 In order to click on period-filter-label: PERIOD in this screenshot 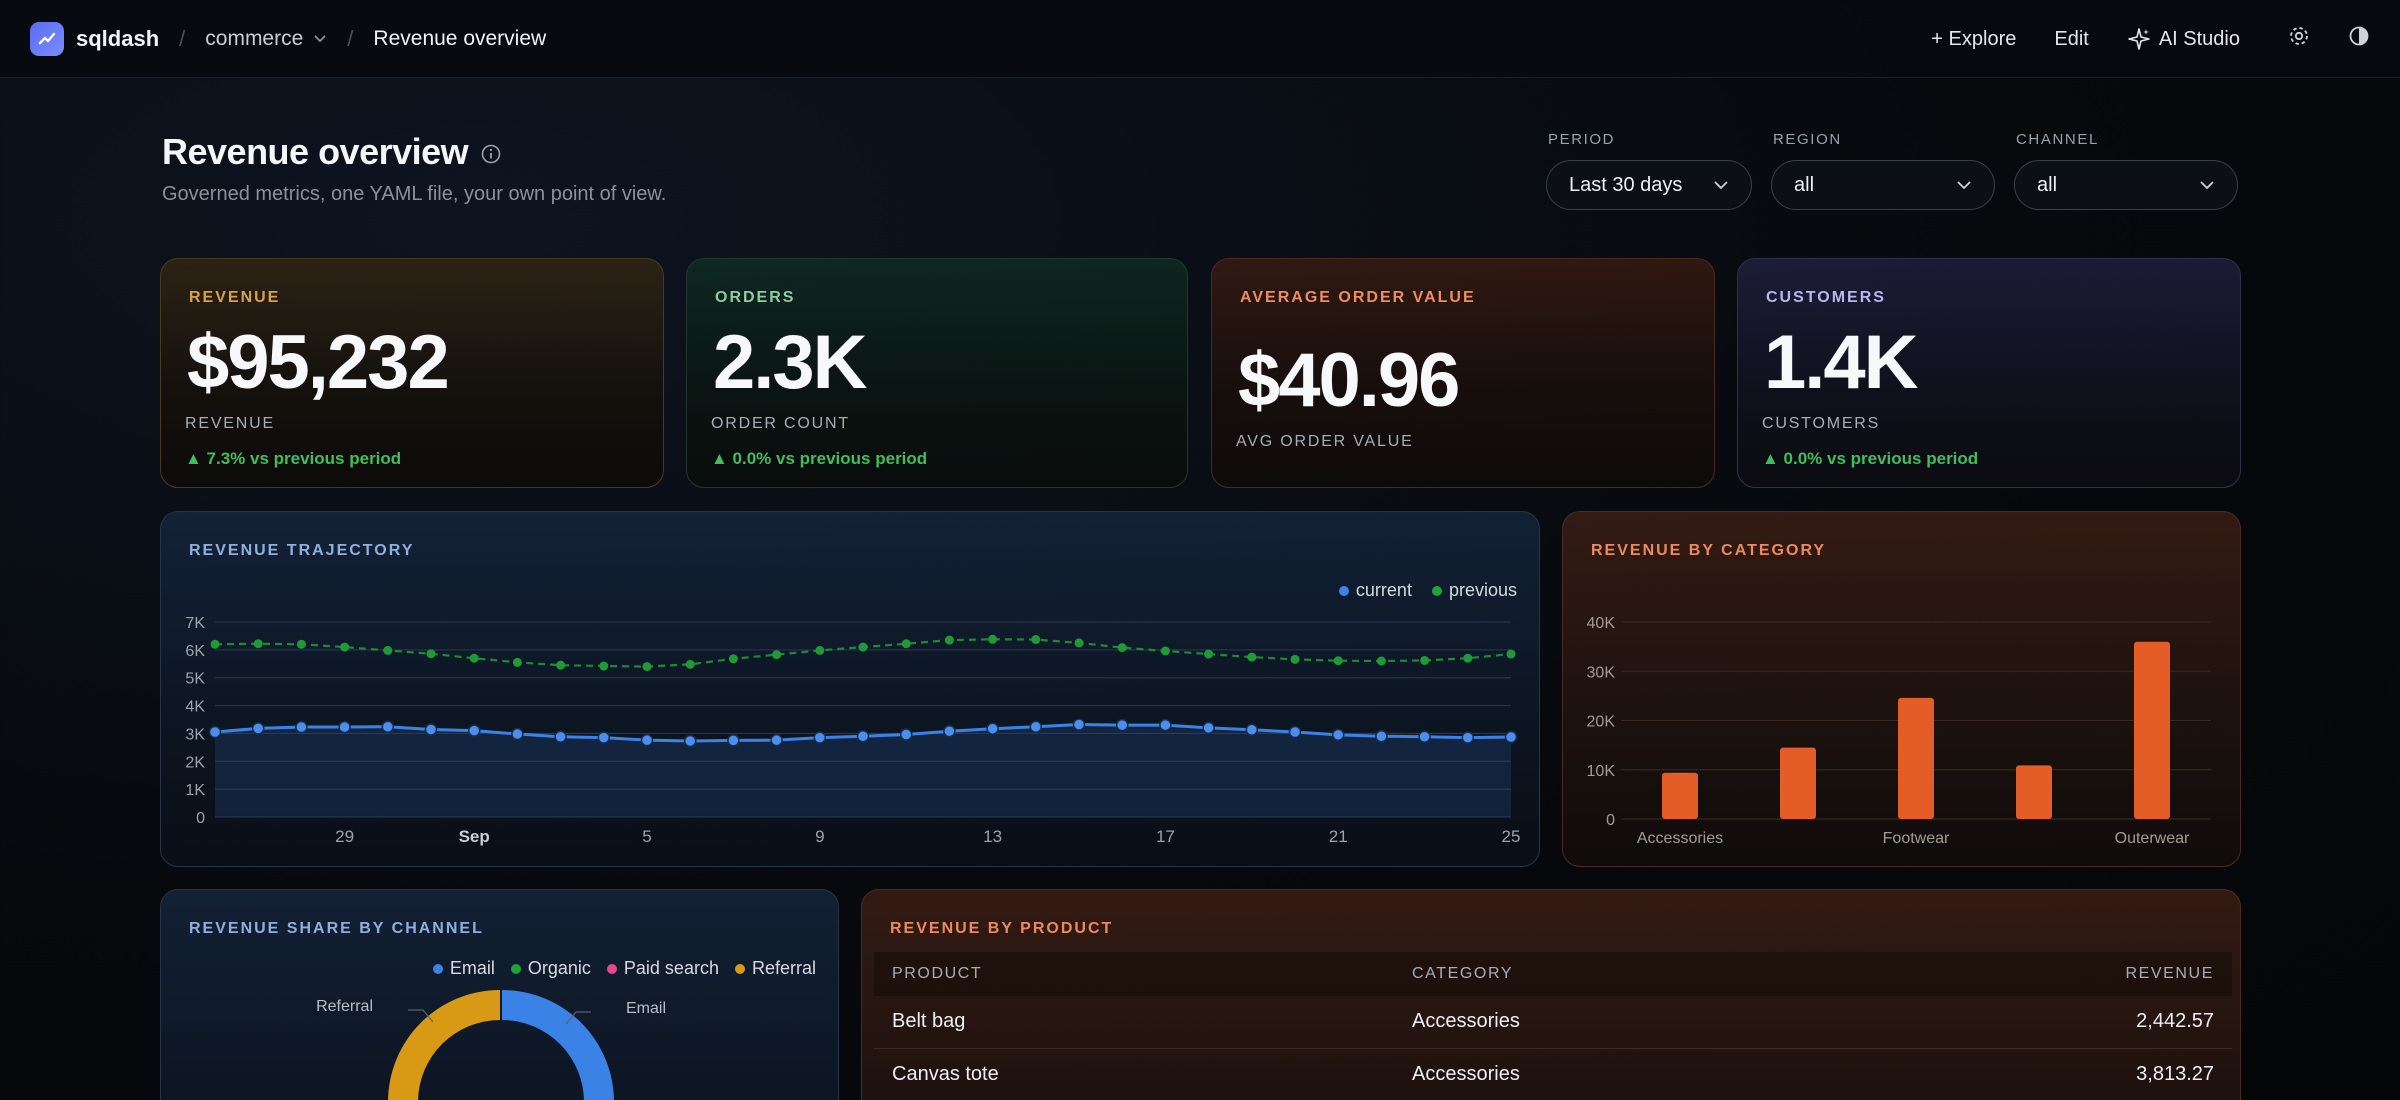, I will do `click(1582, 139)`.